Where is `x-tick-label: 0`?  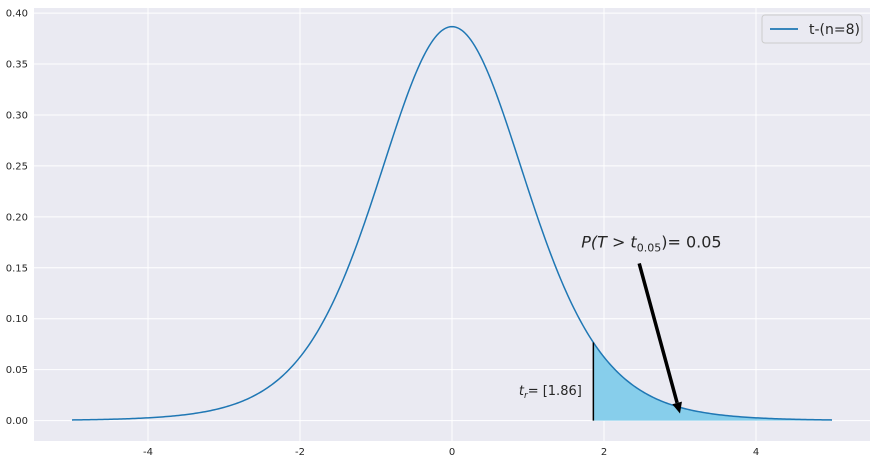 x-tick-label: 0 is located at coordinates (452, 452).